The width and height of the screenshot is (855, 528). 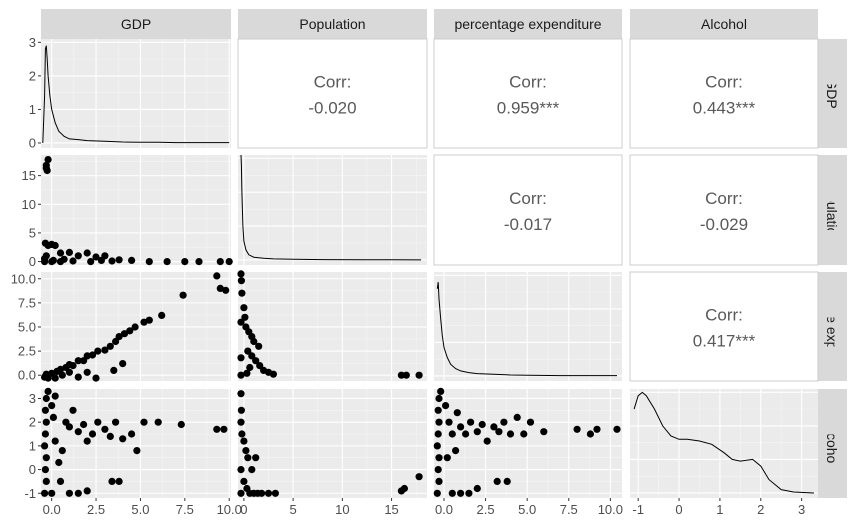 I want to click on column-strip-percentage-expenditure, so click(x=528, y=24).